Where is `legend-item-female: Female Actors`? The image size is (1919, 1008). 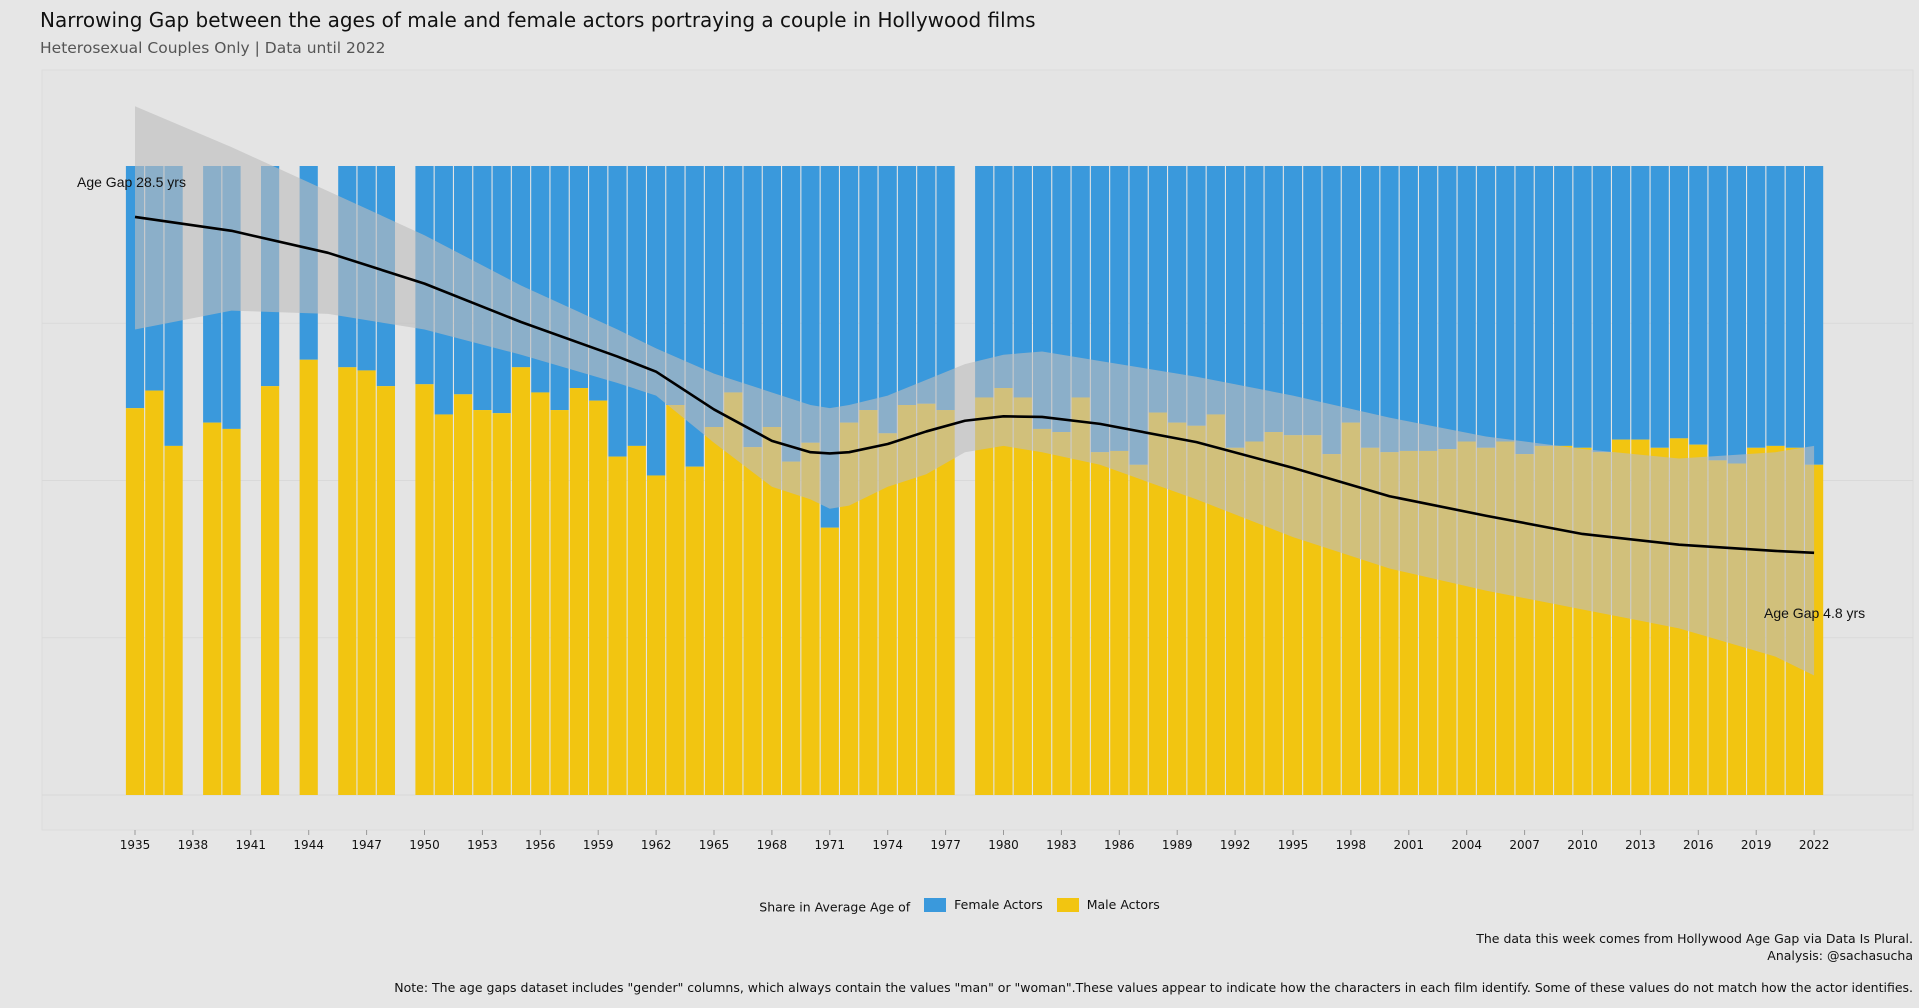
legend-item-female: Female Actors is located at coordinates (983, 904).